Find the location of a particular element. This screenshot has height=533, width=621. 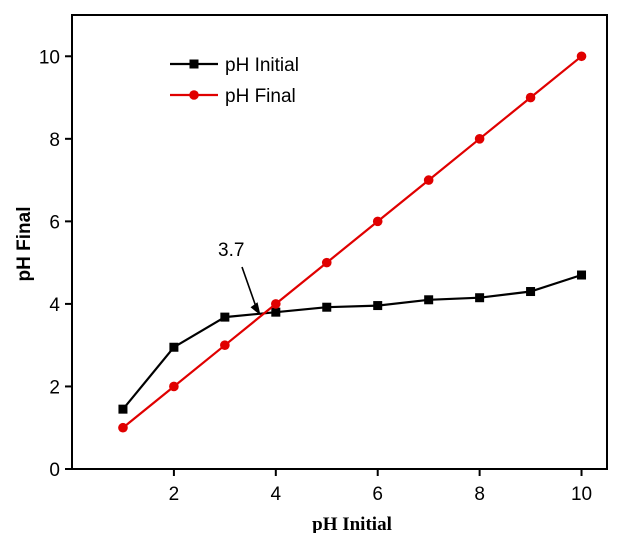

y-tick-label-5: 10 is located at coordinates (49, 57).